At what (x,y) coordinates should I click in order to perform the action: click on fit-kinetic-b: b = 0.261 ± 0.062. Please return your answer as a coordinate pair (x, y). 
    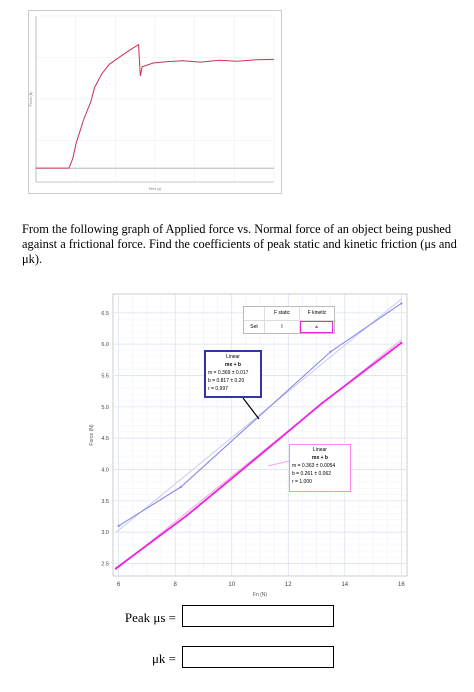
    Looking at the image, I should click on (312, 474).